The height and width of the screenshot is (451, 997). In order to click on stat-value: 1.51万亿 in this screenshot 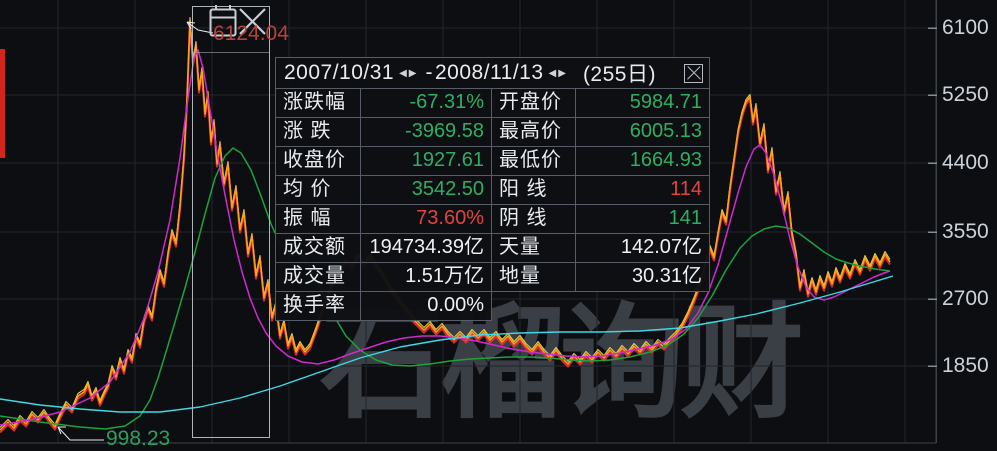, I will do `click(426, 277)`.